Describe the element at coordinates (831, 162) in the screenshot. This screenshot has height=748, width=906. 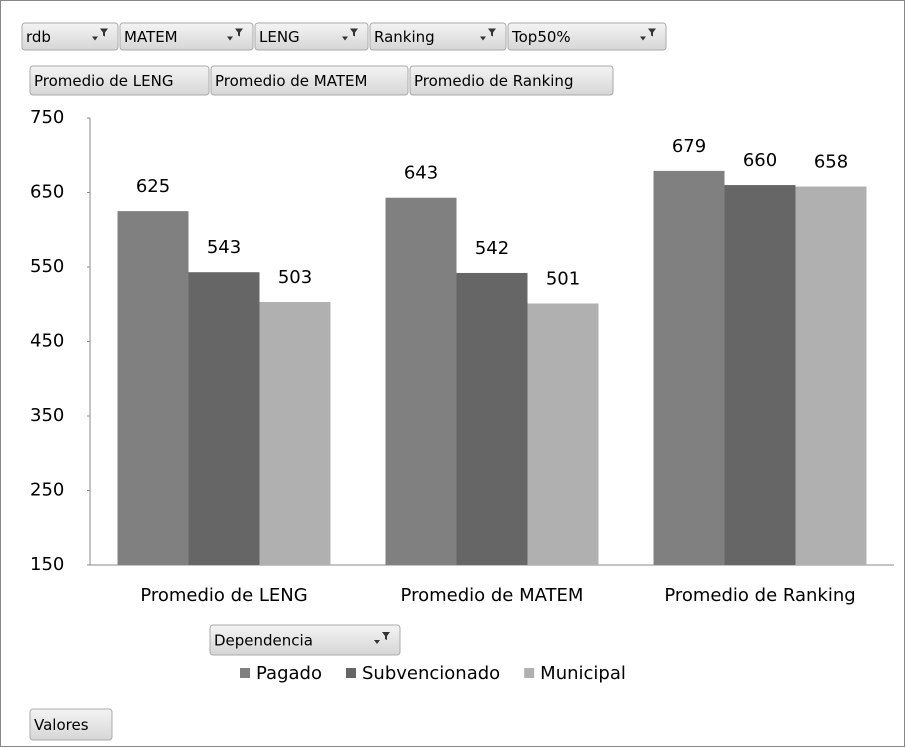
I see `data-label: 658` at that location.